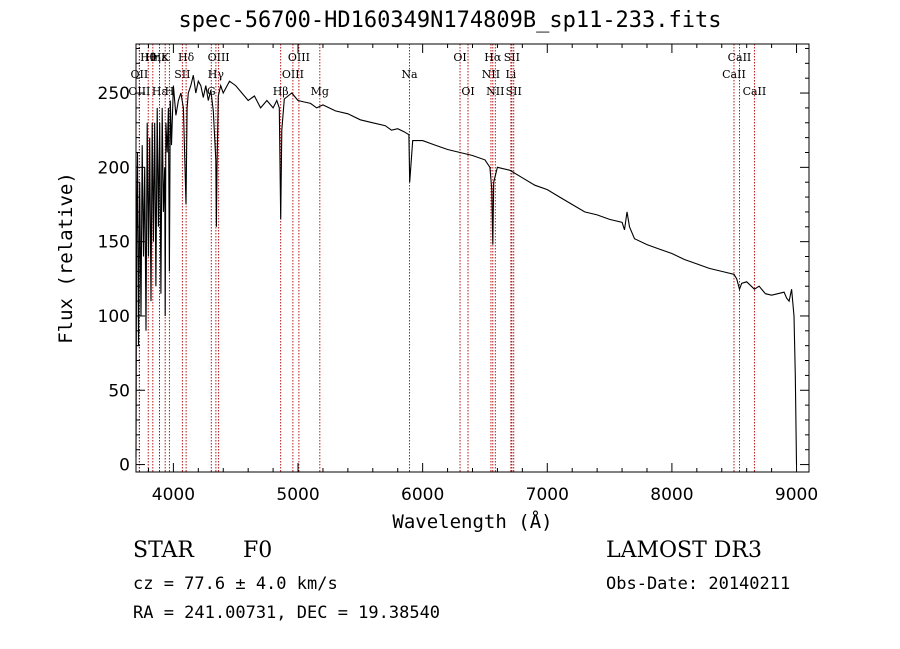  Describe the element at coordinates (114, 94) in the screenshot. I see `y-tick-label: 250` at that location.